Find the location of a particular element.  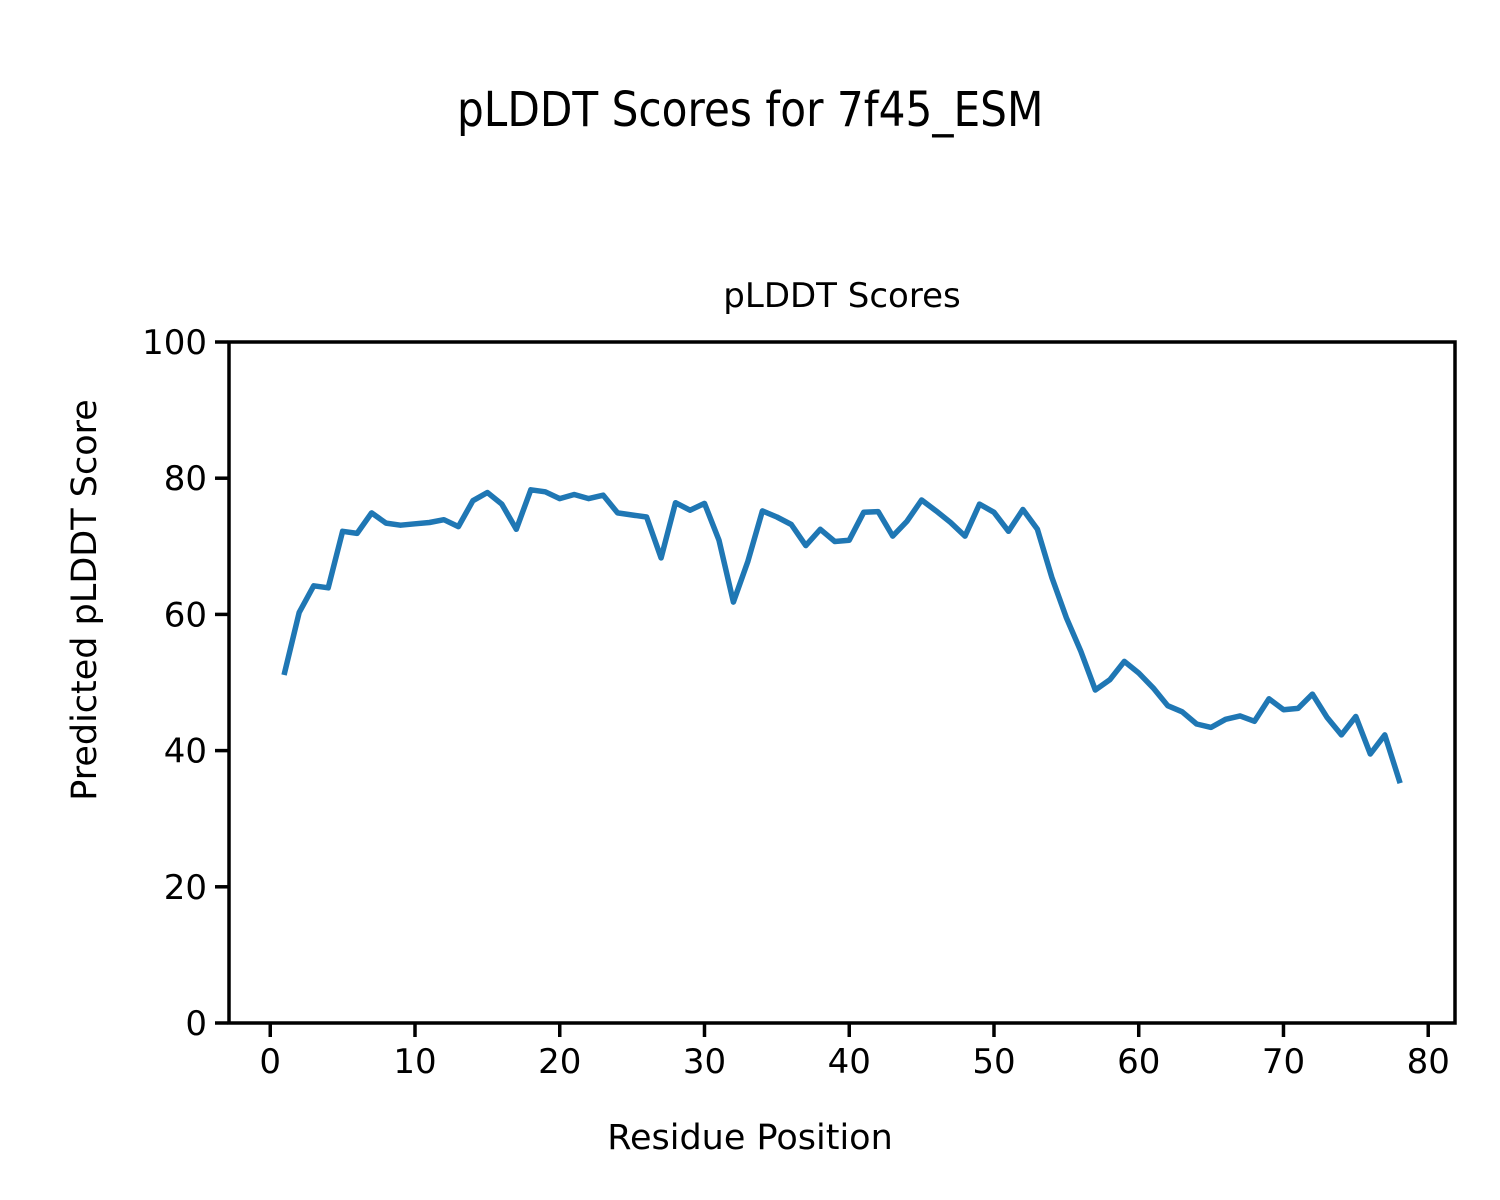

figure-title: pLDDT Scores for 7f45_ESM is located at coordinates (750, 110).